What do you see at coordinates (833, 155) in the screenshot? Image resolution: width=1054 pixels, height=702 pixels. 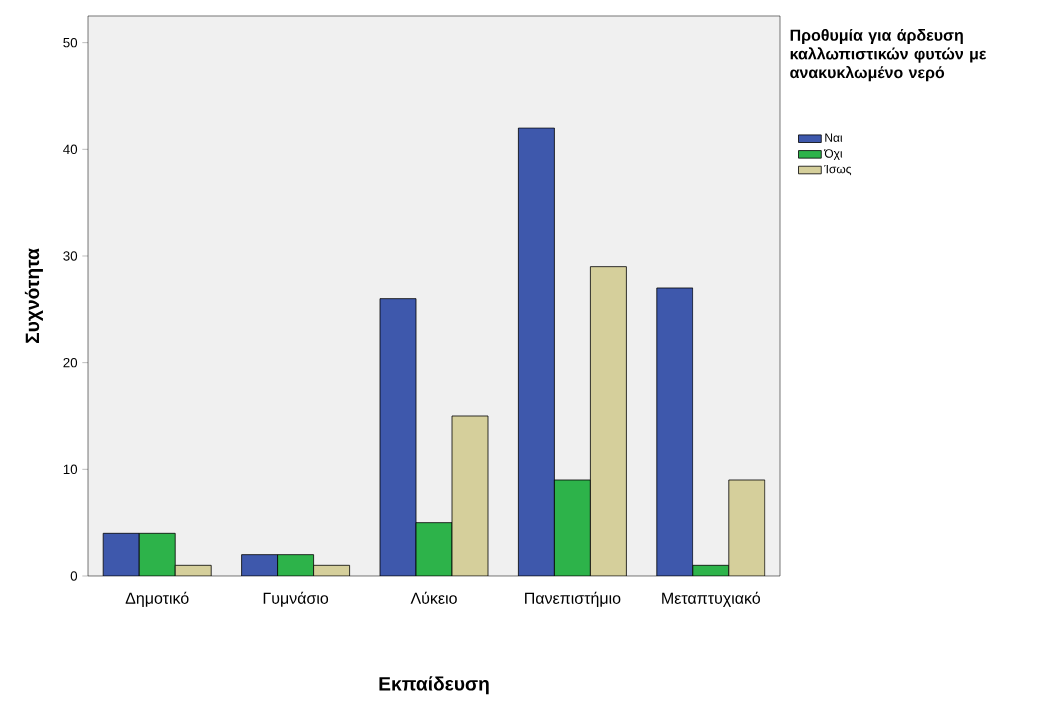 I see `legend-label: Όχι` at bounding box center [833, 155].